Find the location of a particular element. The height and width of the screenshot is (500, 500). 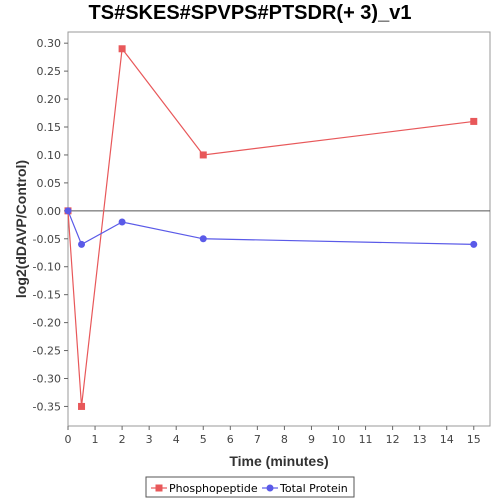

y-tick-label: 0.10 is located at coordinates (49, 155).